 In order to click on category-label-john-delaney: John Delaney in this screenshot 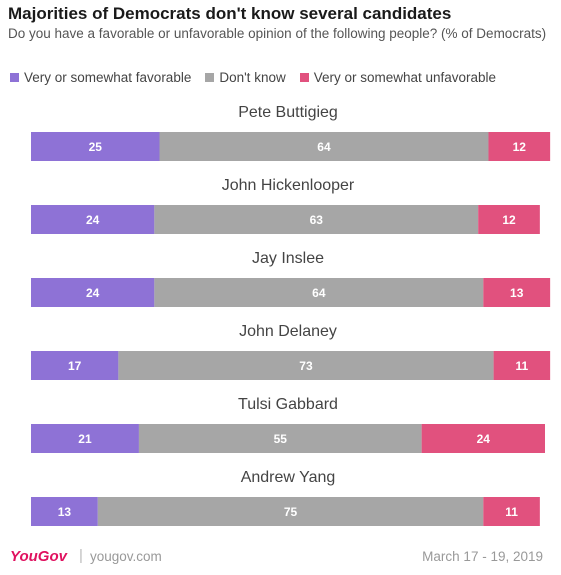, I will do `click(288, 331)`.